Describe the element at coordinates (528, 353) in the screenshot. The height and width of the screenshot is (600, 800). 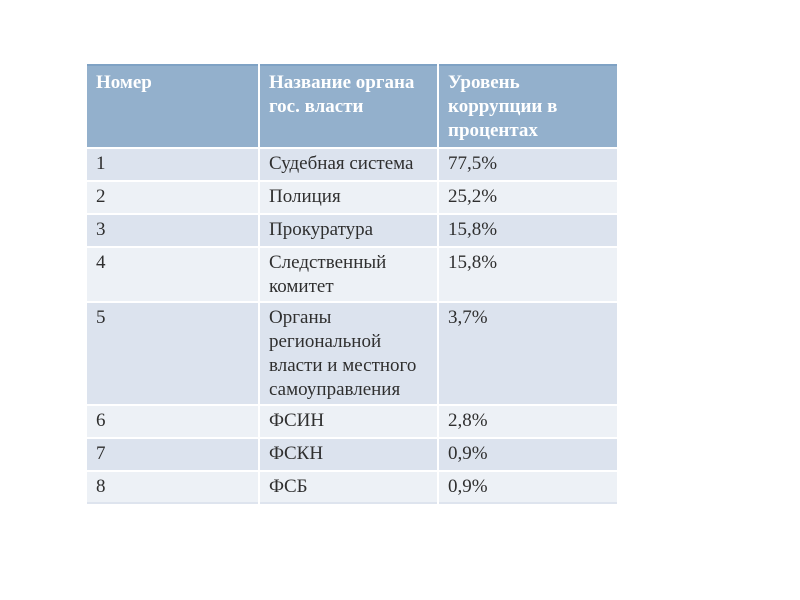
I see `cell-percent: 3,7%` at that location.